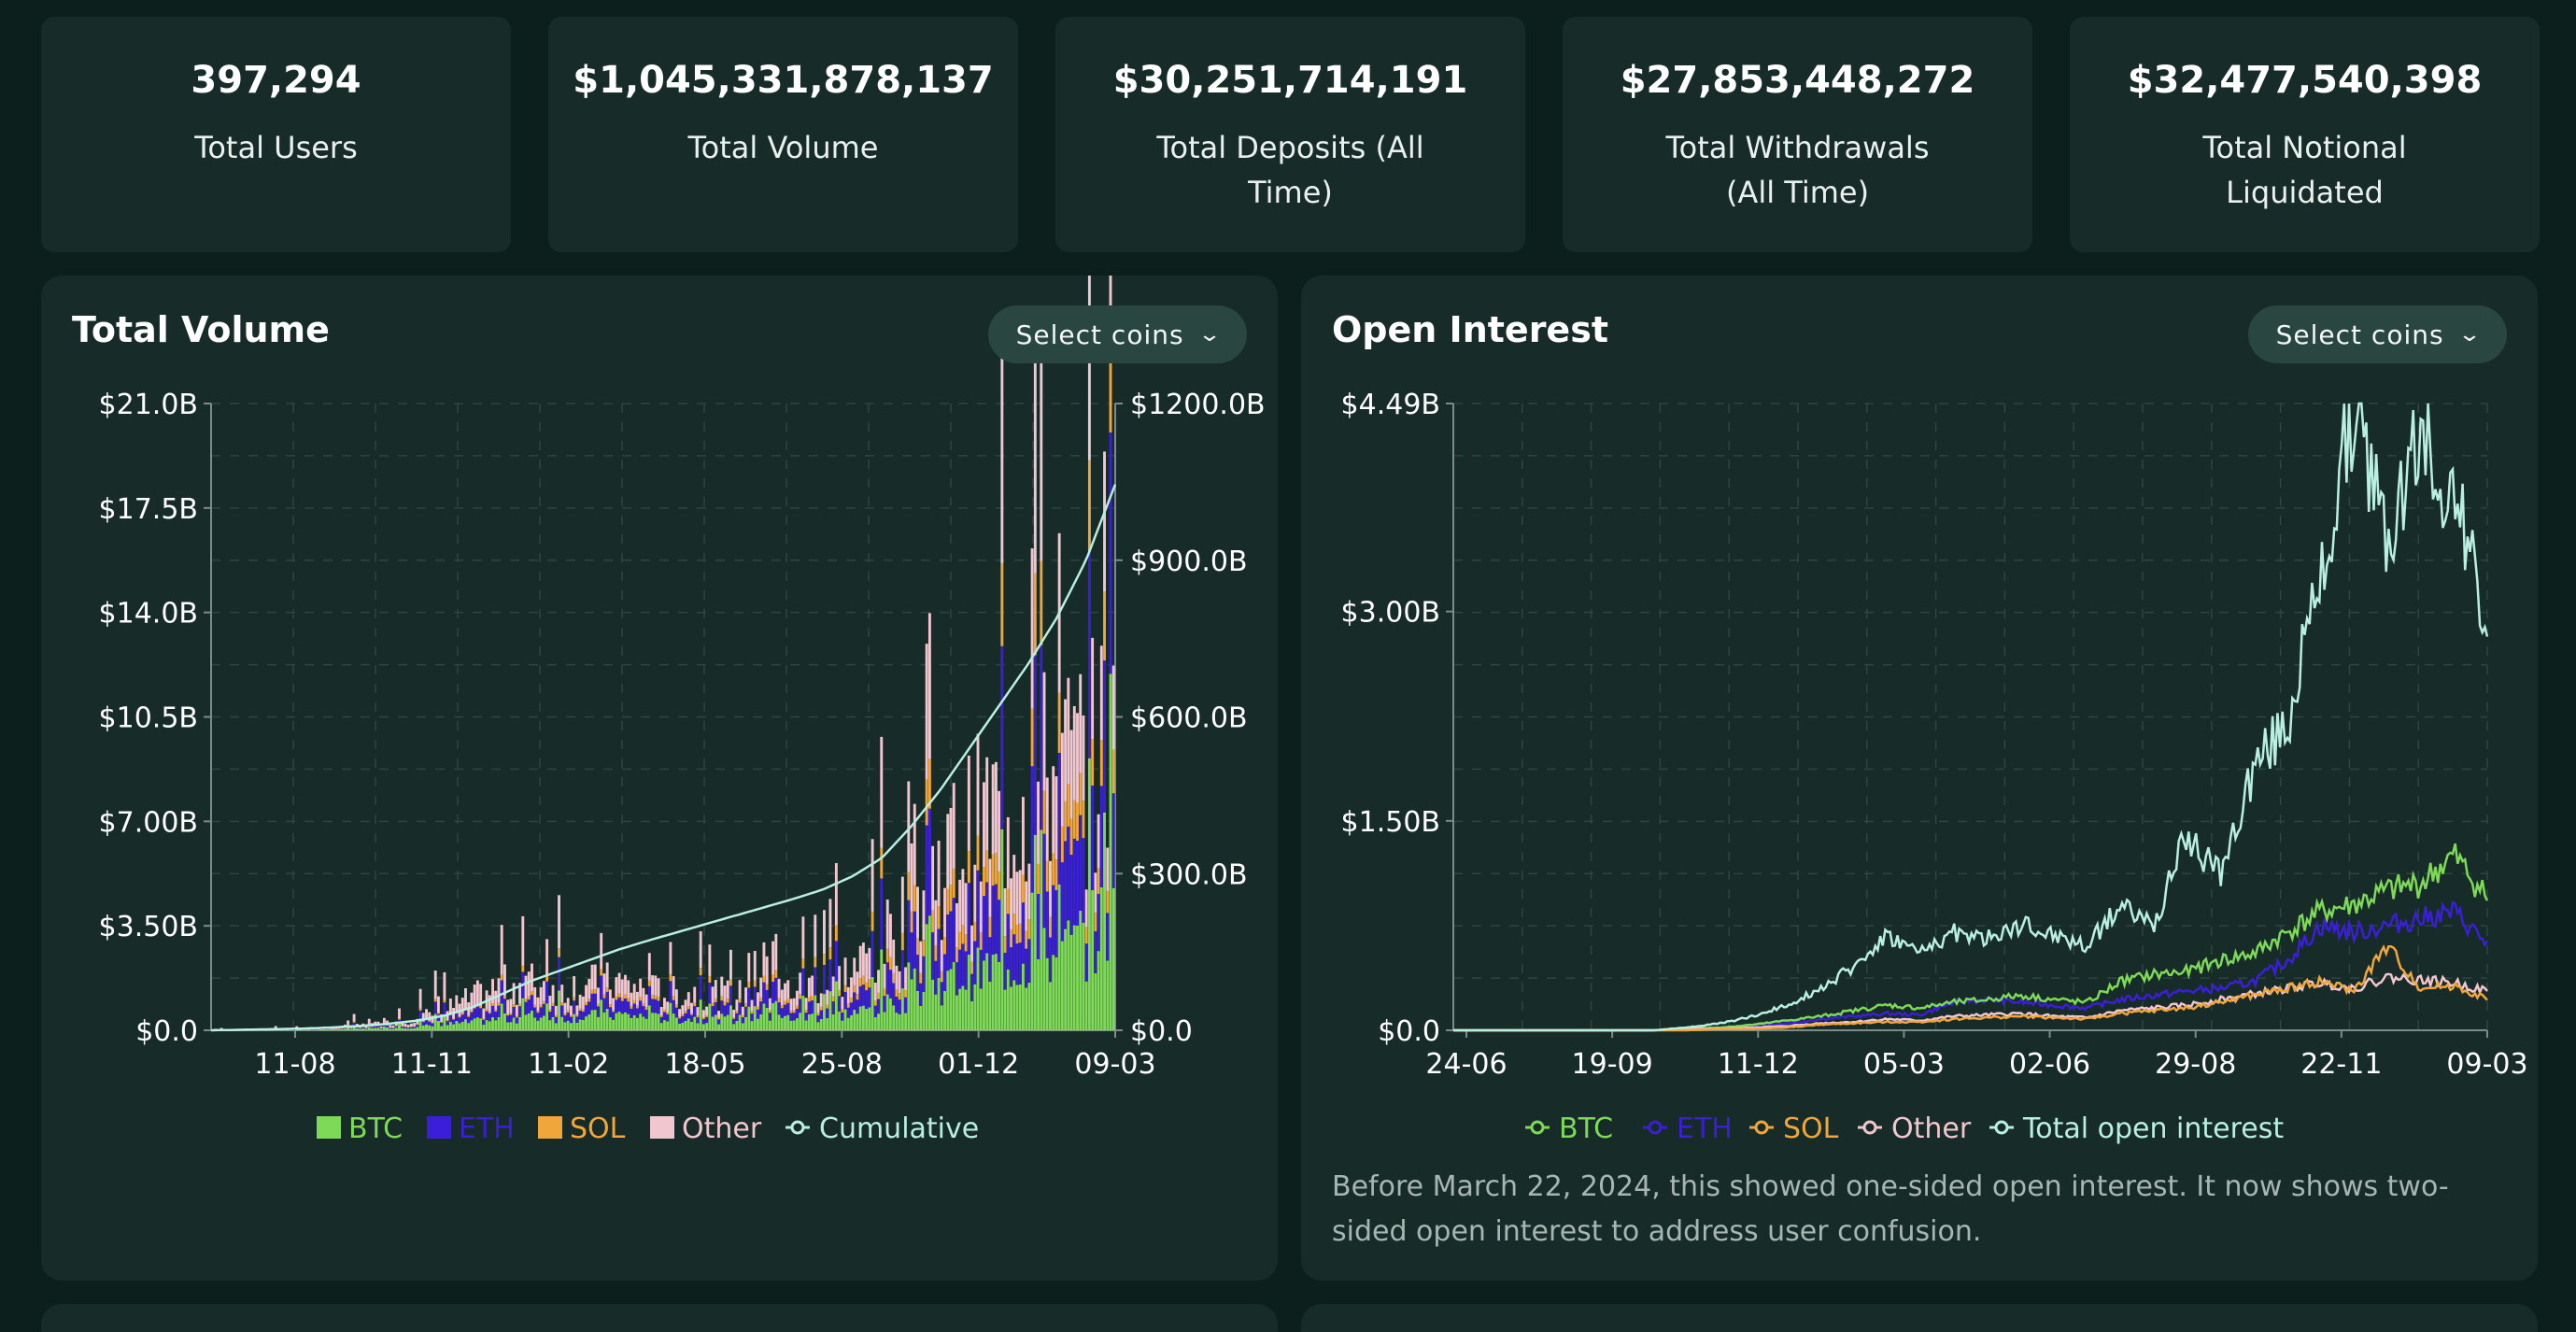  Describe the element at coordinates (1290, 80) in the screenshot. I see `stat-value: $30,251,714,191` at that location.